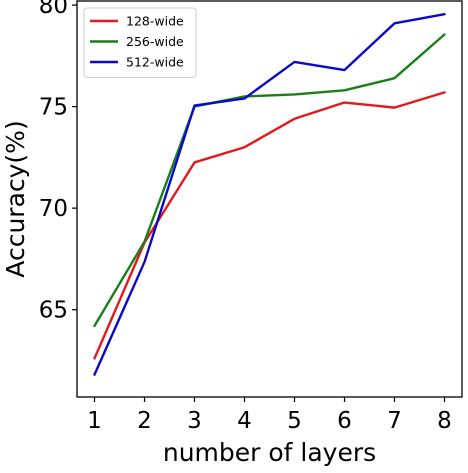 This screenshot has width=468, height=473. I want to click on y-tick-label: 70, so click(53, 209).